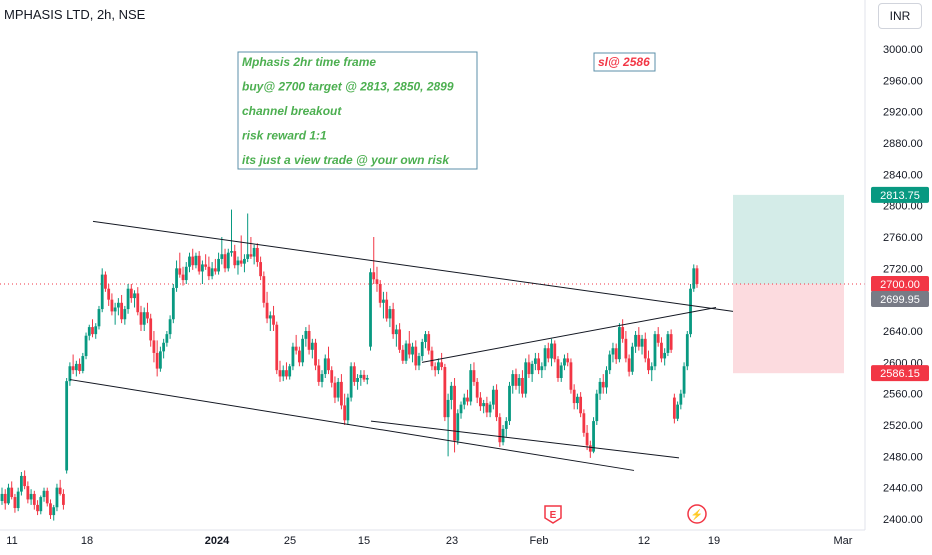 Image resolution: width=932 pixels, height=555 pixels. Describe the element at coordinates (284, 136) in the screenshot. I see `note-line: risk reward 1:1` at that location.